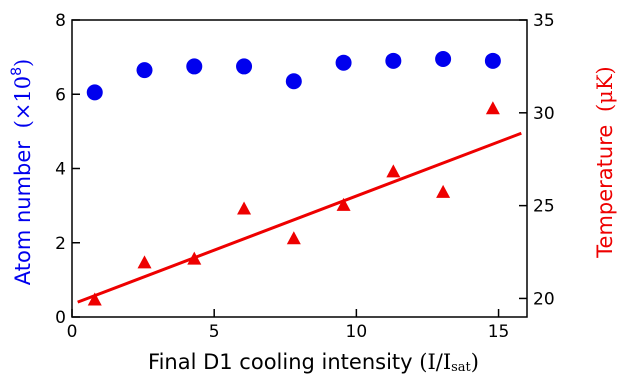 The height and width of the screenshot is (385, 627). I want to click on right-y-tick-label: 30, so click(544, 114).